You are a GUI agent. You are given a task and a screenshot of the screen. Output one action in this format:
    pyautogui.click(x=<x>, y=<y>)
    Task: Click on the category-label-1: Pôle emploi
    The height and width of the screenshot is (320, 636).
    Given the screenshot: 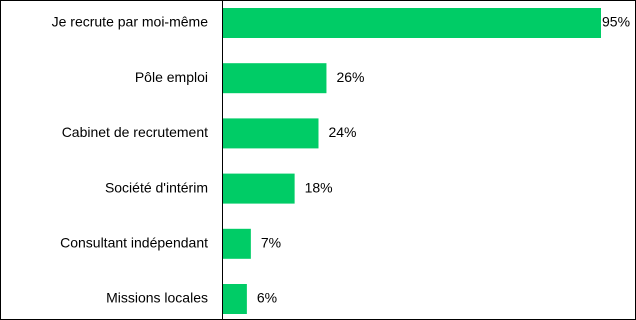 What is the action you would take?
    pyautogui.click(x=171, y=77)
    